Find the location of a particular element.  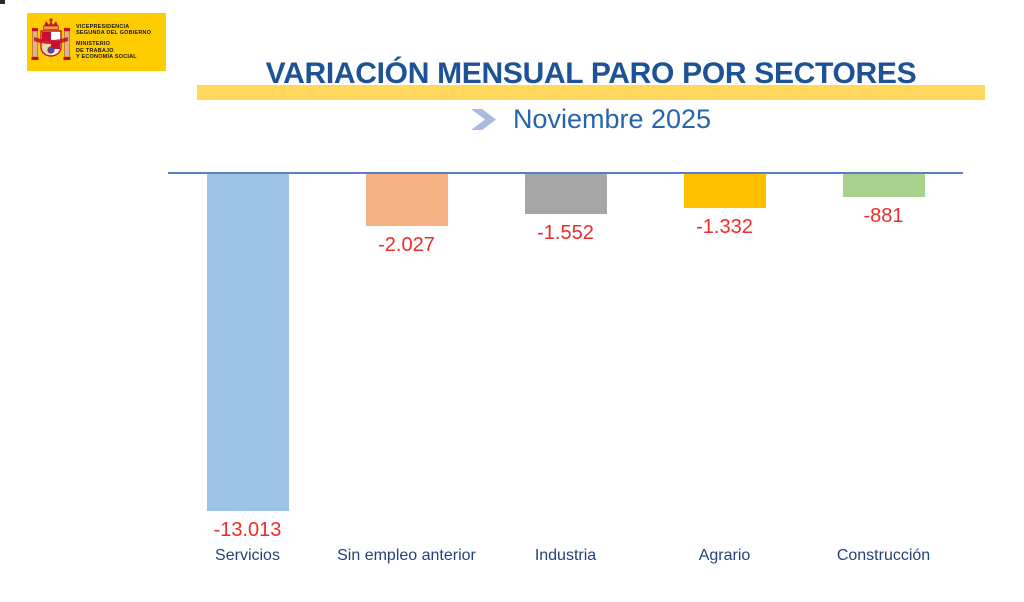

subtitle-text: Noviembre 2025 is located at coordinates (612, 118).